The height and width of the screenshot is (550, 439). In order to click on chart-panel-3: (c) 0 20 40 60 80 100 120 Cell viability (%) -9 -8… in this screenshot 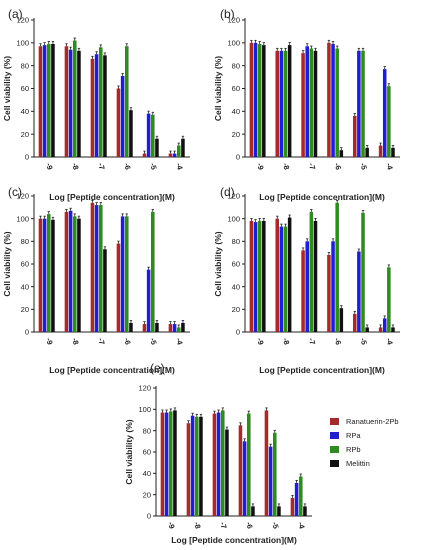, I will do `click(96, 280)`.